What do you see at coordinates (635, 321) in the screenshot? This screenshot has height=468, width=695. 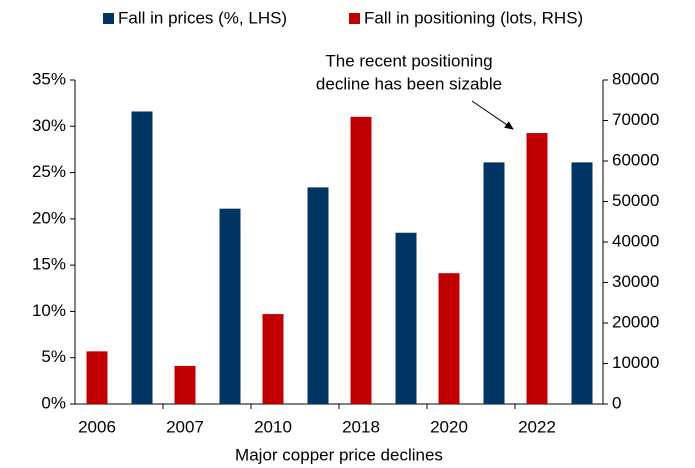 I see `y2-tick-label: 20000` at bounding box center [635, 321].